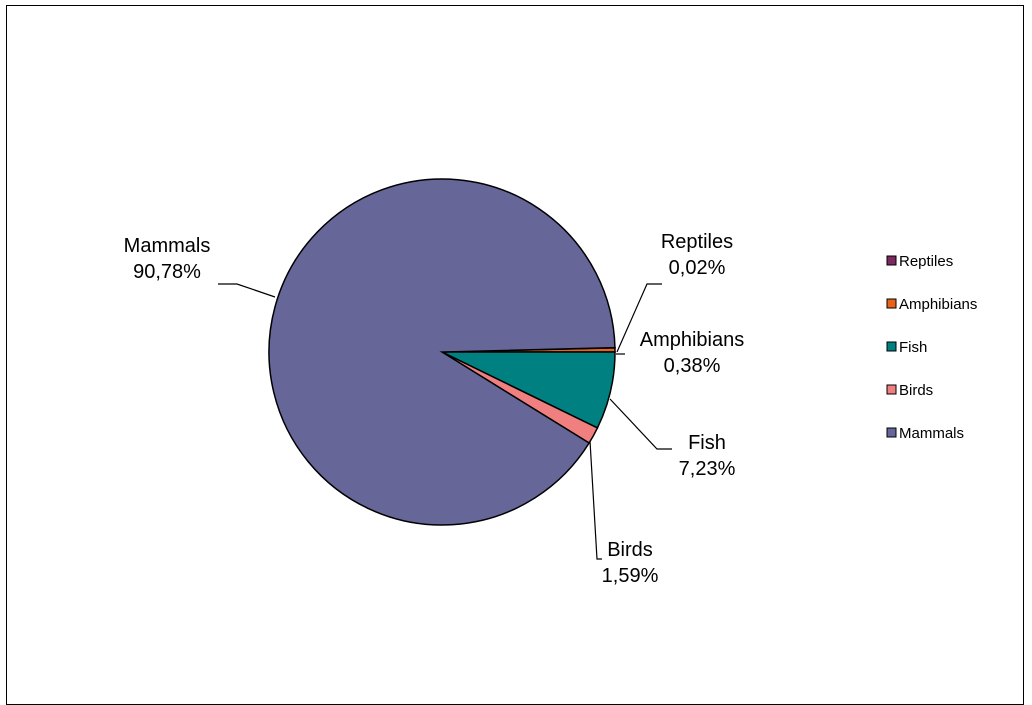 This screenshot has width=1032, height=705. I want to click on data-label-value-reptiles: 0,02%, so click(697, 268).